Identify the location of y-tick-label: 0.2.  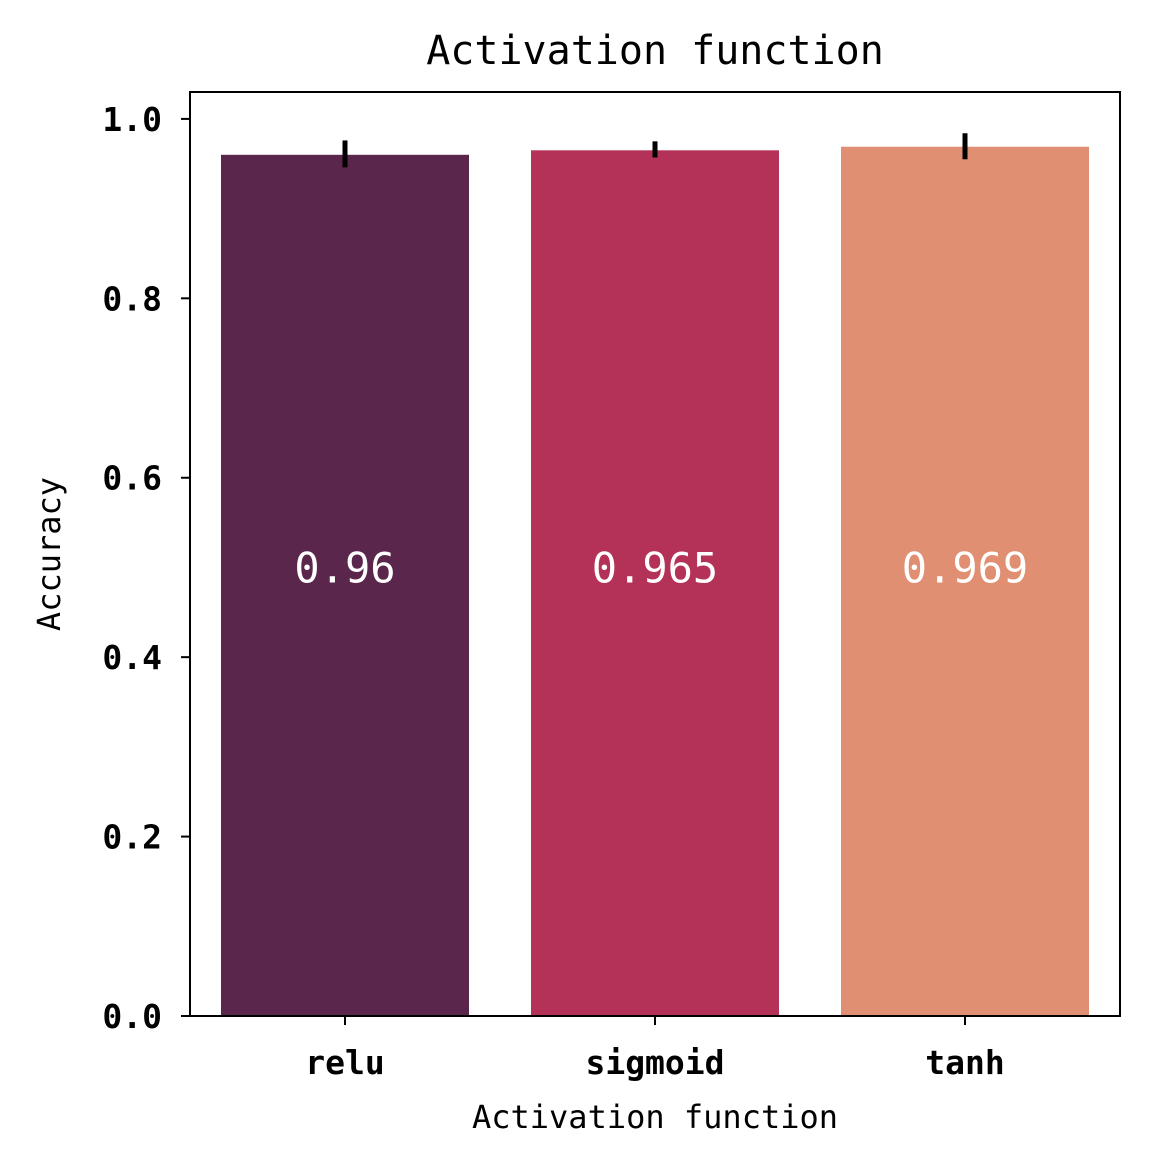
(132, 837).